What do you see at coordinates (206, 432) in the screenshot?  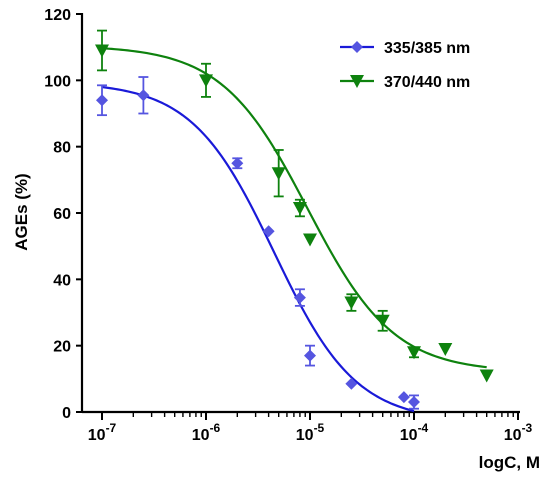 I see `x-tick-label: 10⁻⁶` at bounding box center [206, 432].